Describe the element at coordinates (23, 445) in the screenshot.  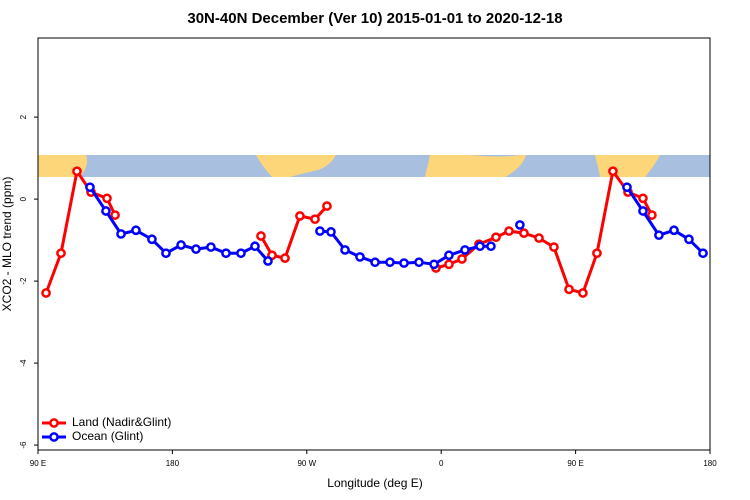
I see `y-tick-label: -6` at that location.